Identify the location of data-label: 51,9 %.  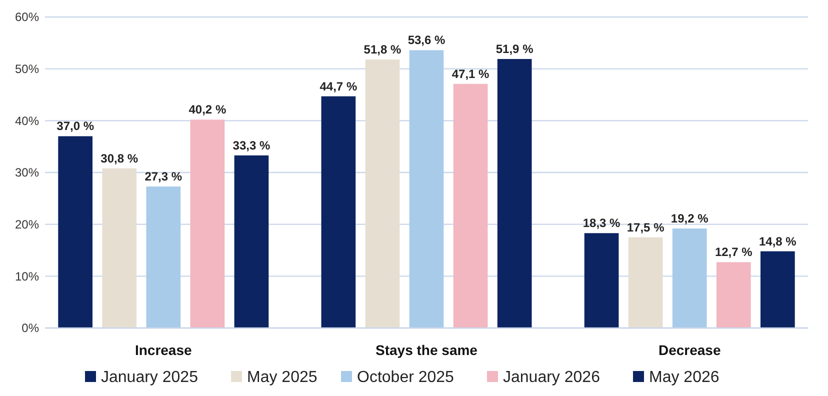
(515, 49).